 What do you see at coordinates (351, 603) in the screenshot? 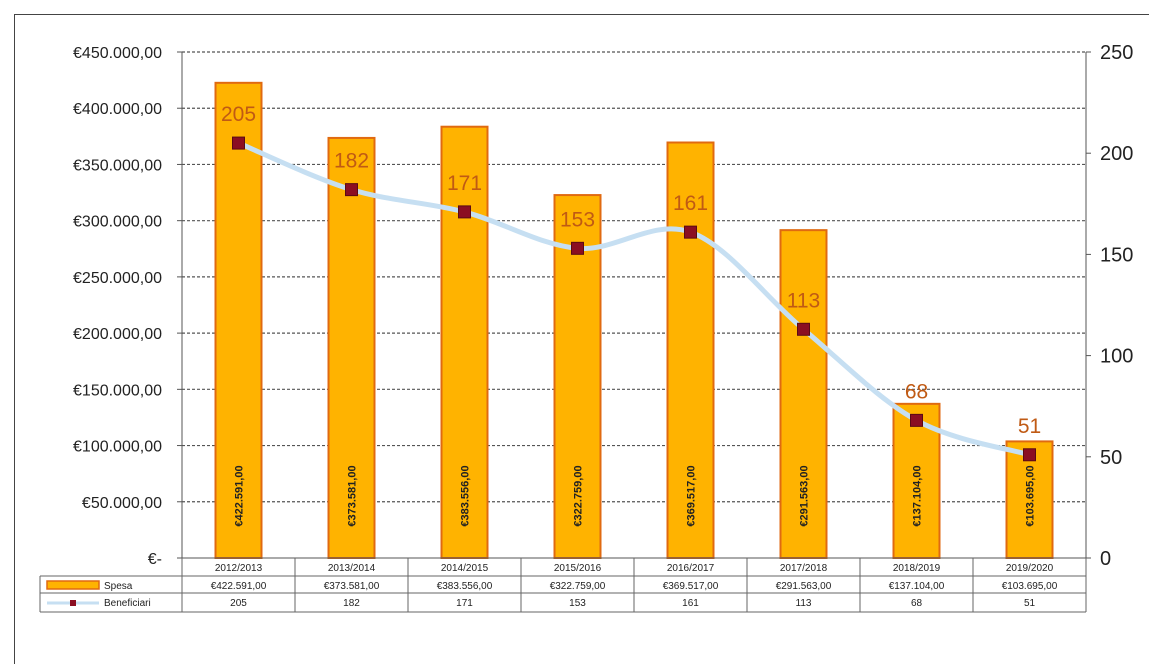
I see `table-cell-beneficiari: 182` at bounding box center [351, 603].